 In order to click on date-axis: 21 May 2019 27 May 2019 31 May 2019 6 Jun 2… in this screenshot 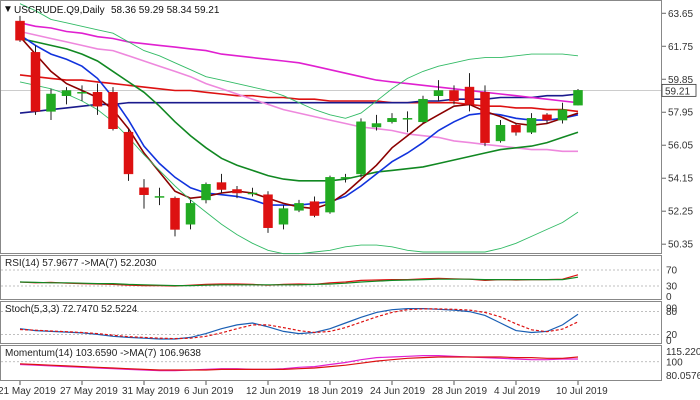, I will do `click(304, 389)`.